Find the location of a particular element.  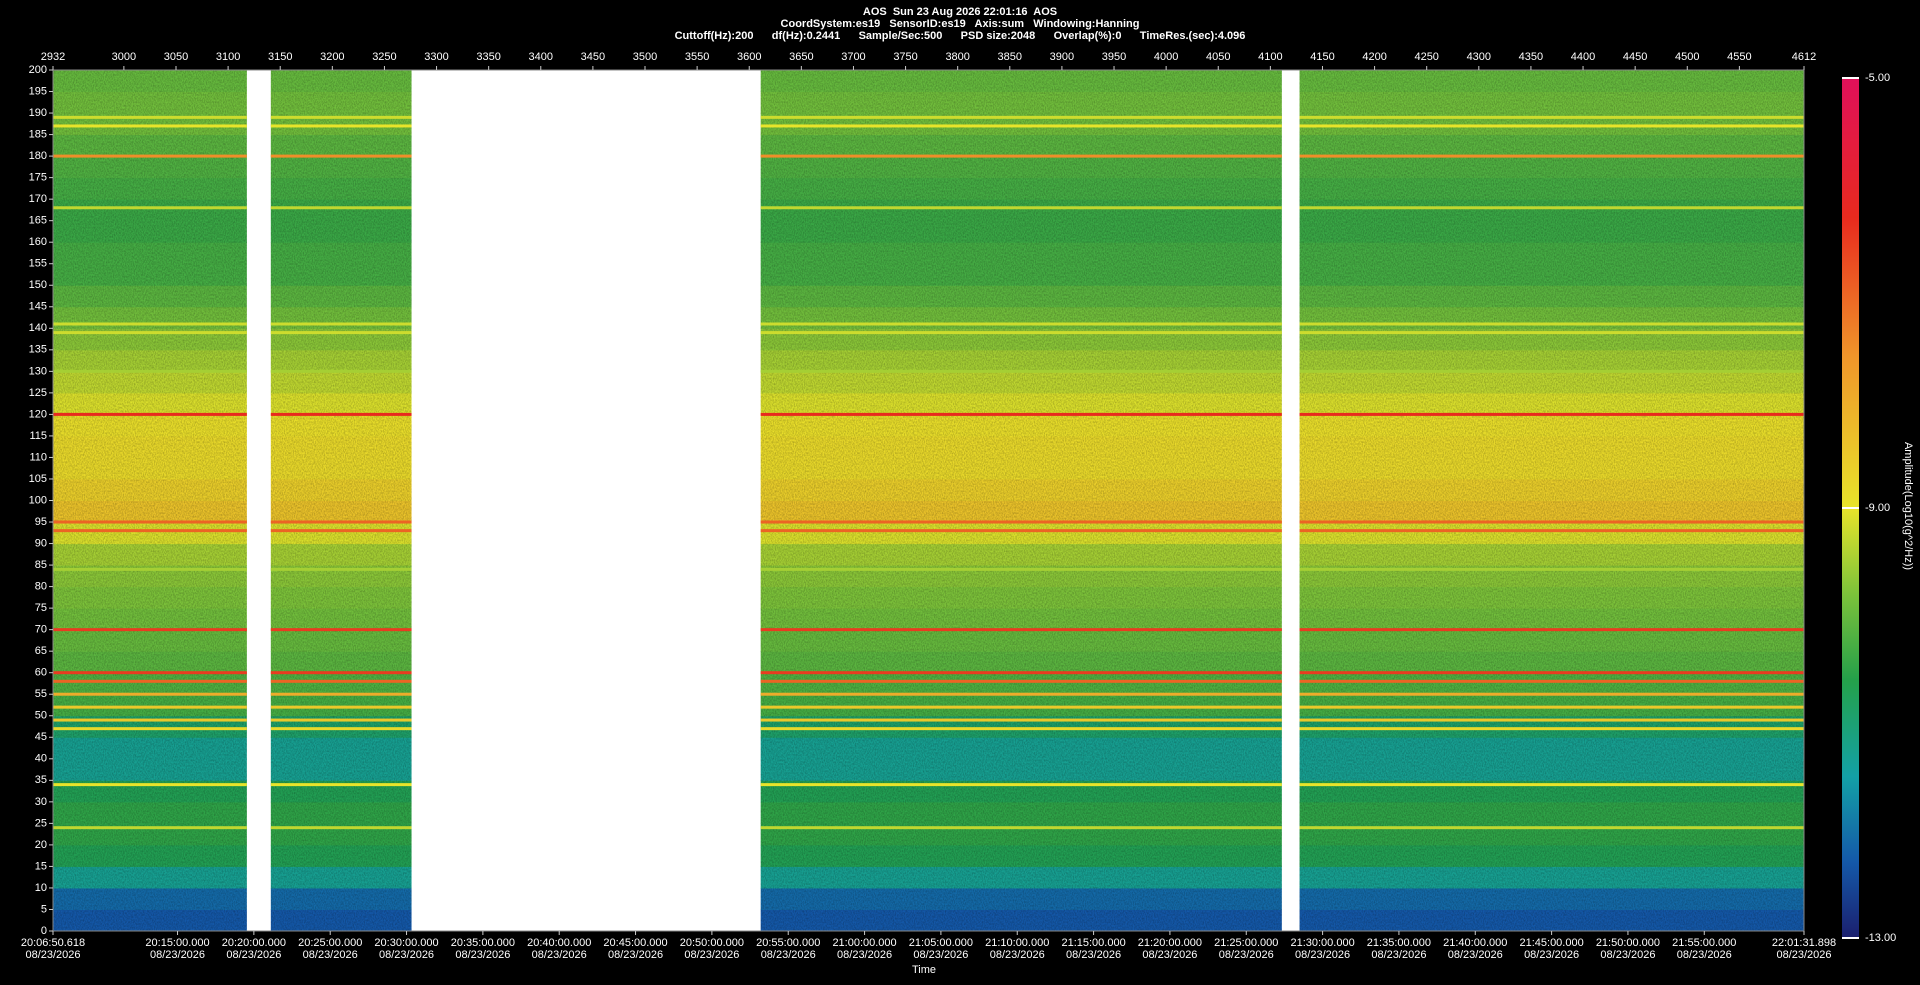

x2-tick-label: 3650 is located at coordinates (801, 57).